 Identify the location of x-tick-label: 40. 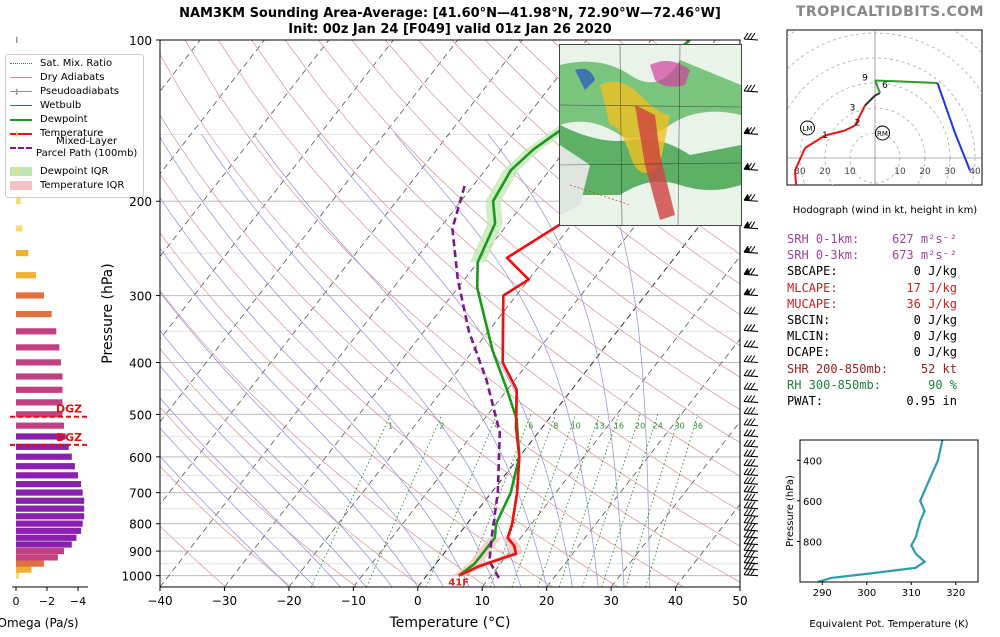
(675, 601).